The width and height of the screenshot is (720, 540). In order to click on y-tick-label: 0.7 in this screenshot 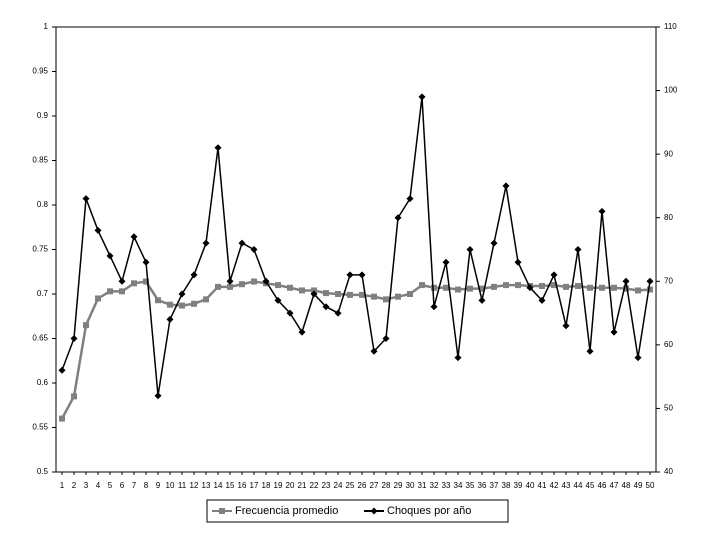, I will do `click(43, 293)`.